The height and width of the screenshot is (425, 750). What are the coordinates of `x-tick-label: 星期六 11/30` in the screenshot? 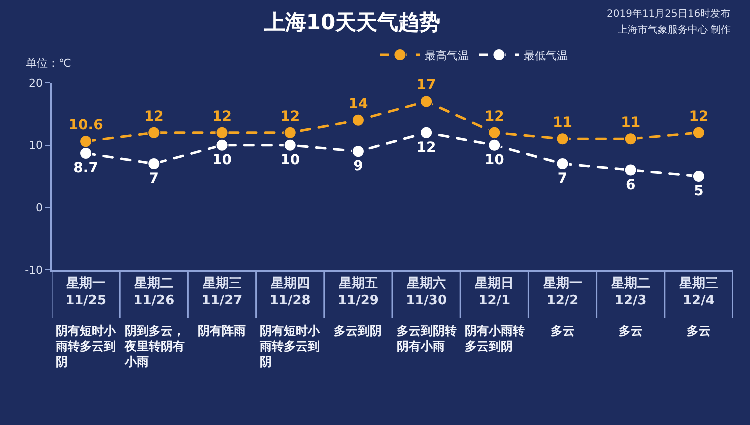 It's located at (427, 291).